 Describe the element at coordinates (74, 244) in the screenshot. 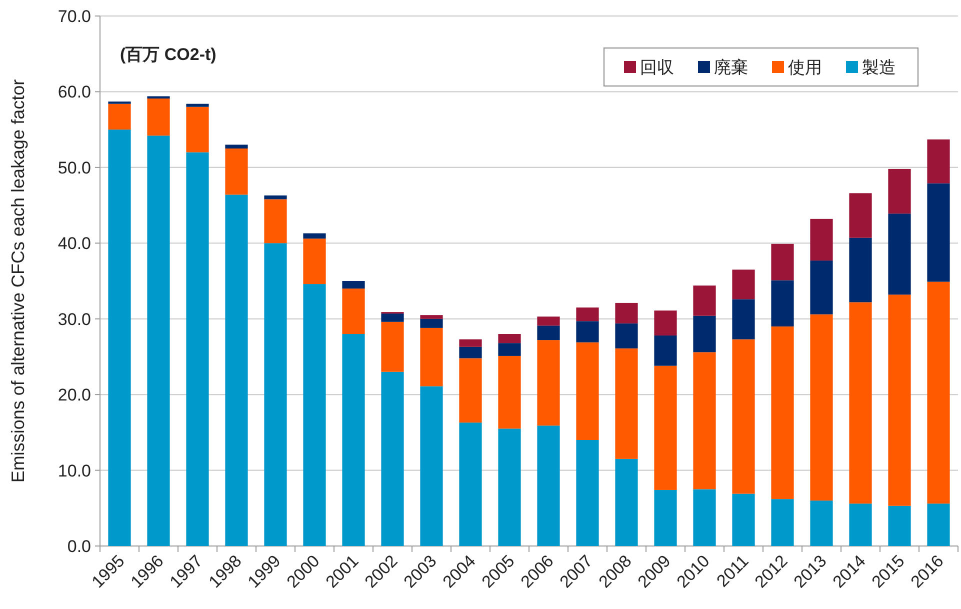

I see `y-tick-label: 40.0` at that location.